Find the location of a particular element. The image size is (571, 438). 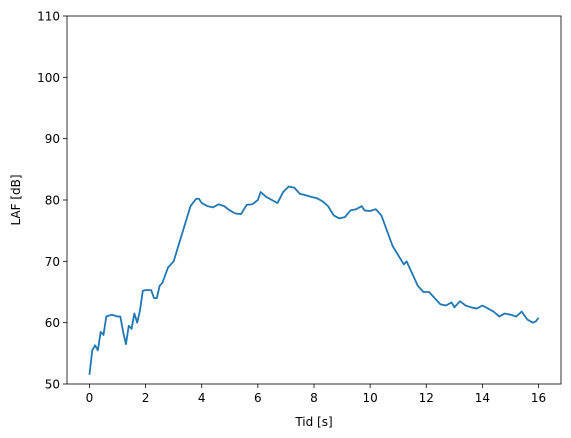

x-tick-label: 12 is located at coordinates (426, 398).